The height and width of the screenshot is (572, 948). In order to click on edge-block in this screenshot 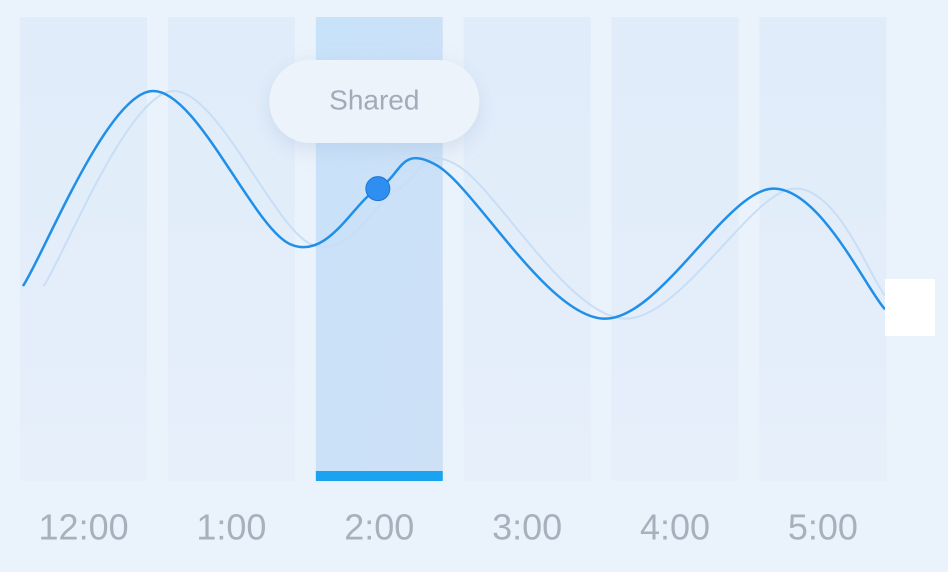, I will do `click(910, 307)`.